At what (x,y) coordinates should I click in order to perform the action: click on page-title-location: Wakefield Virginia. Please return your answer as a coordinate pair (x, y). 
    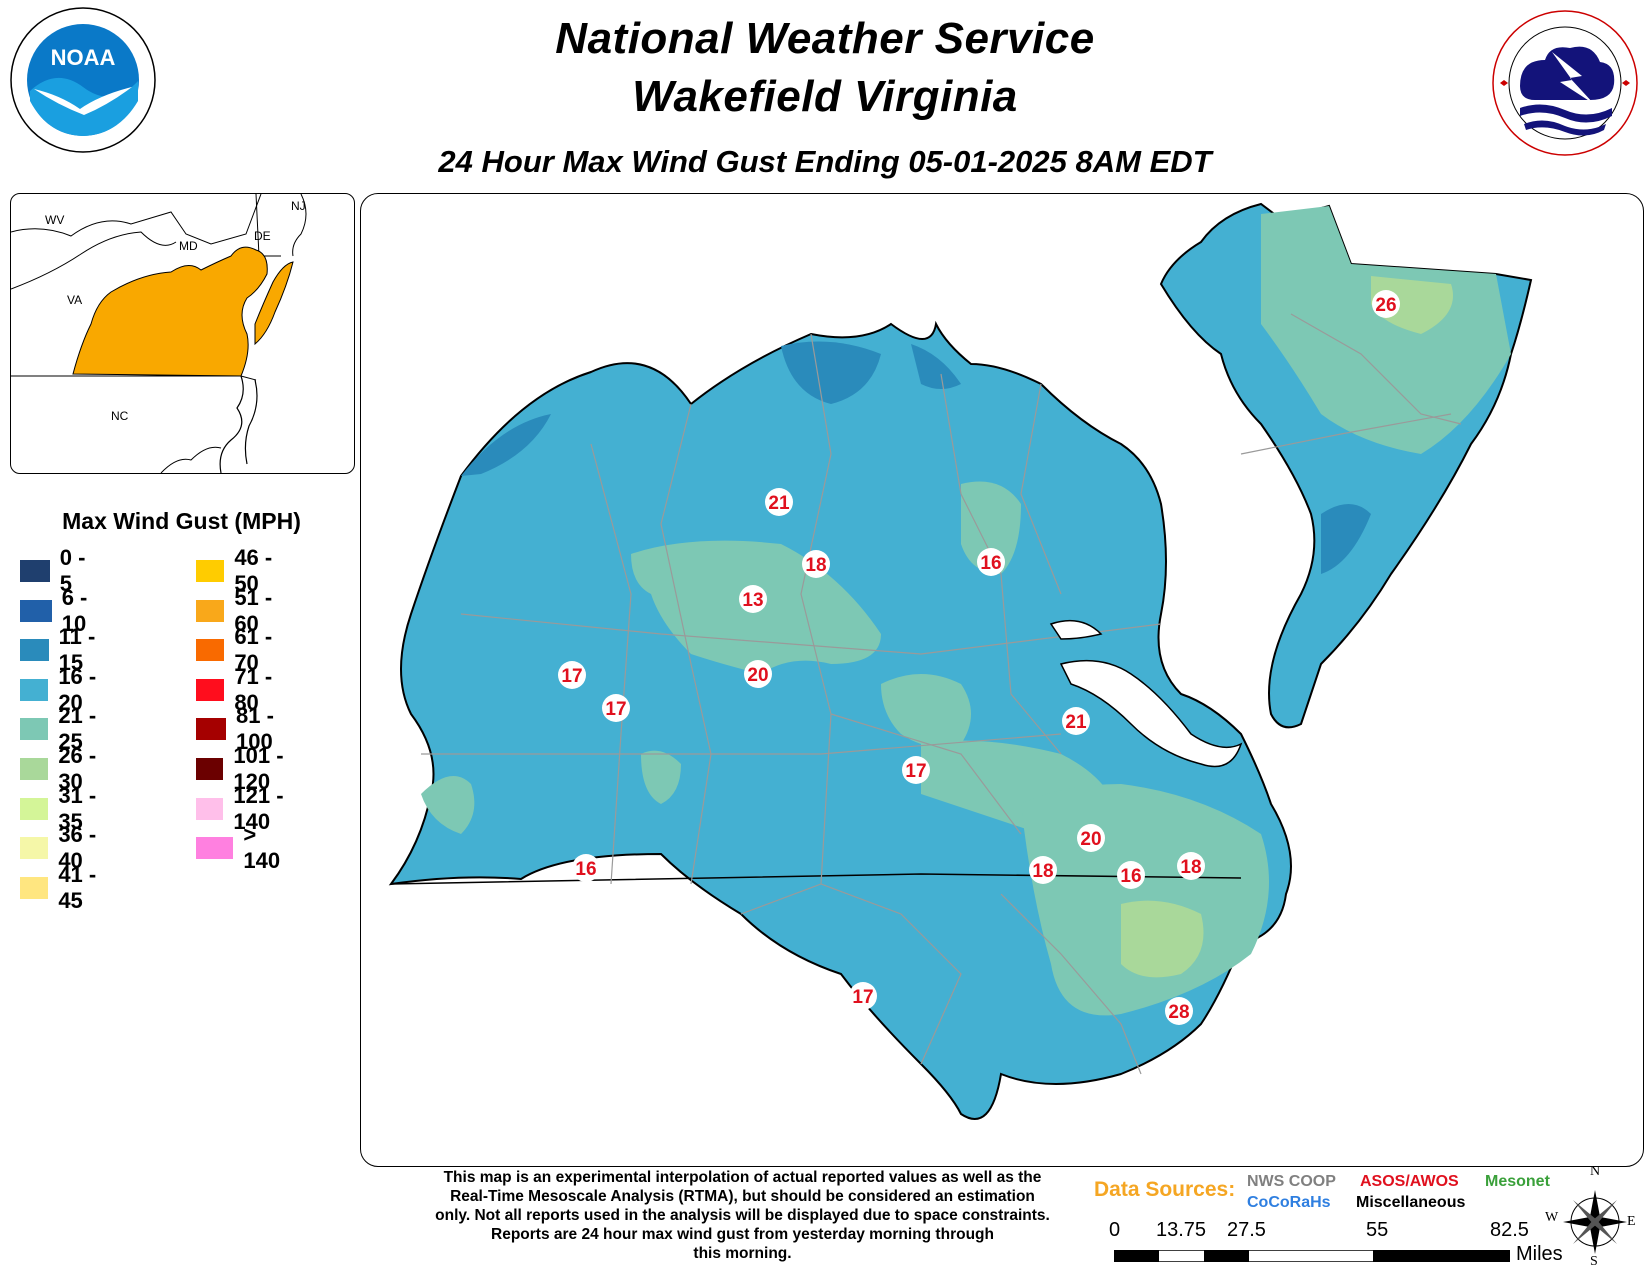
    Looking at the image, I should click on (825, 96).